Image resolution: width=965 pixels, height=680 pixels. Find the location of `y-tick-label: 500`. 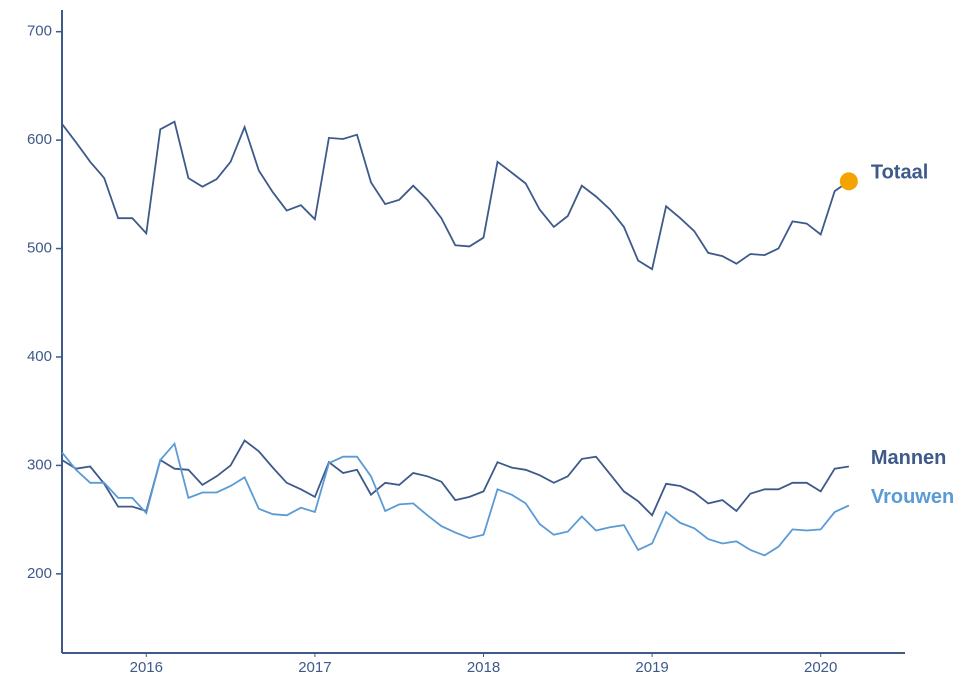

y-tick-label: 500 is located at coordinates (39, 248).